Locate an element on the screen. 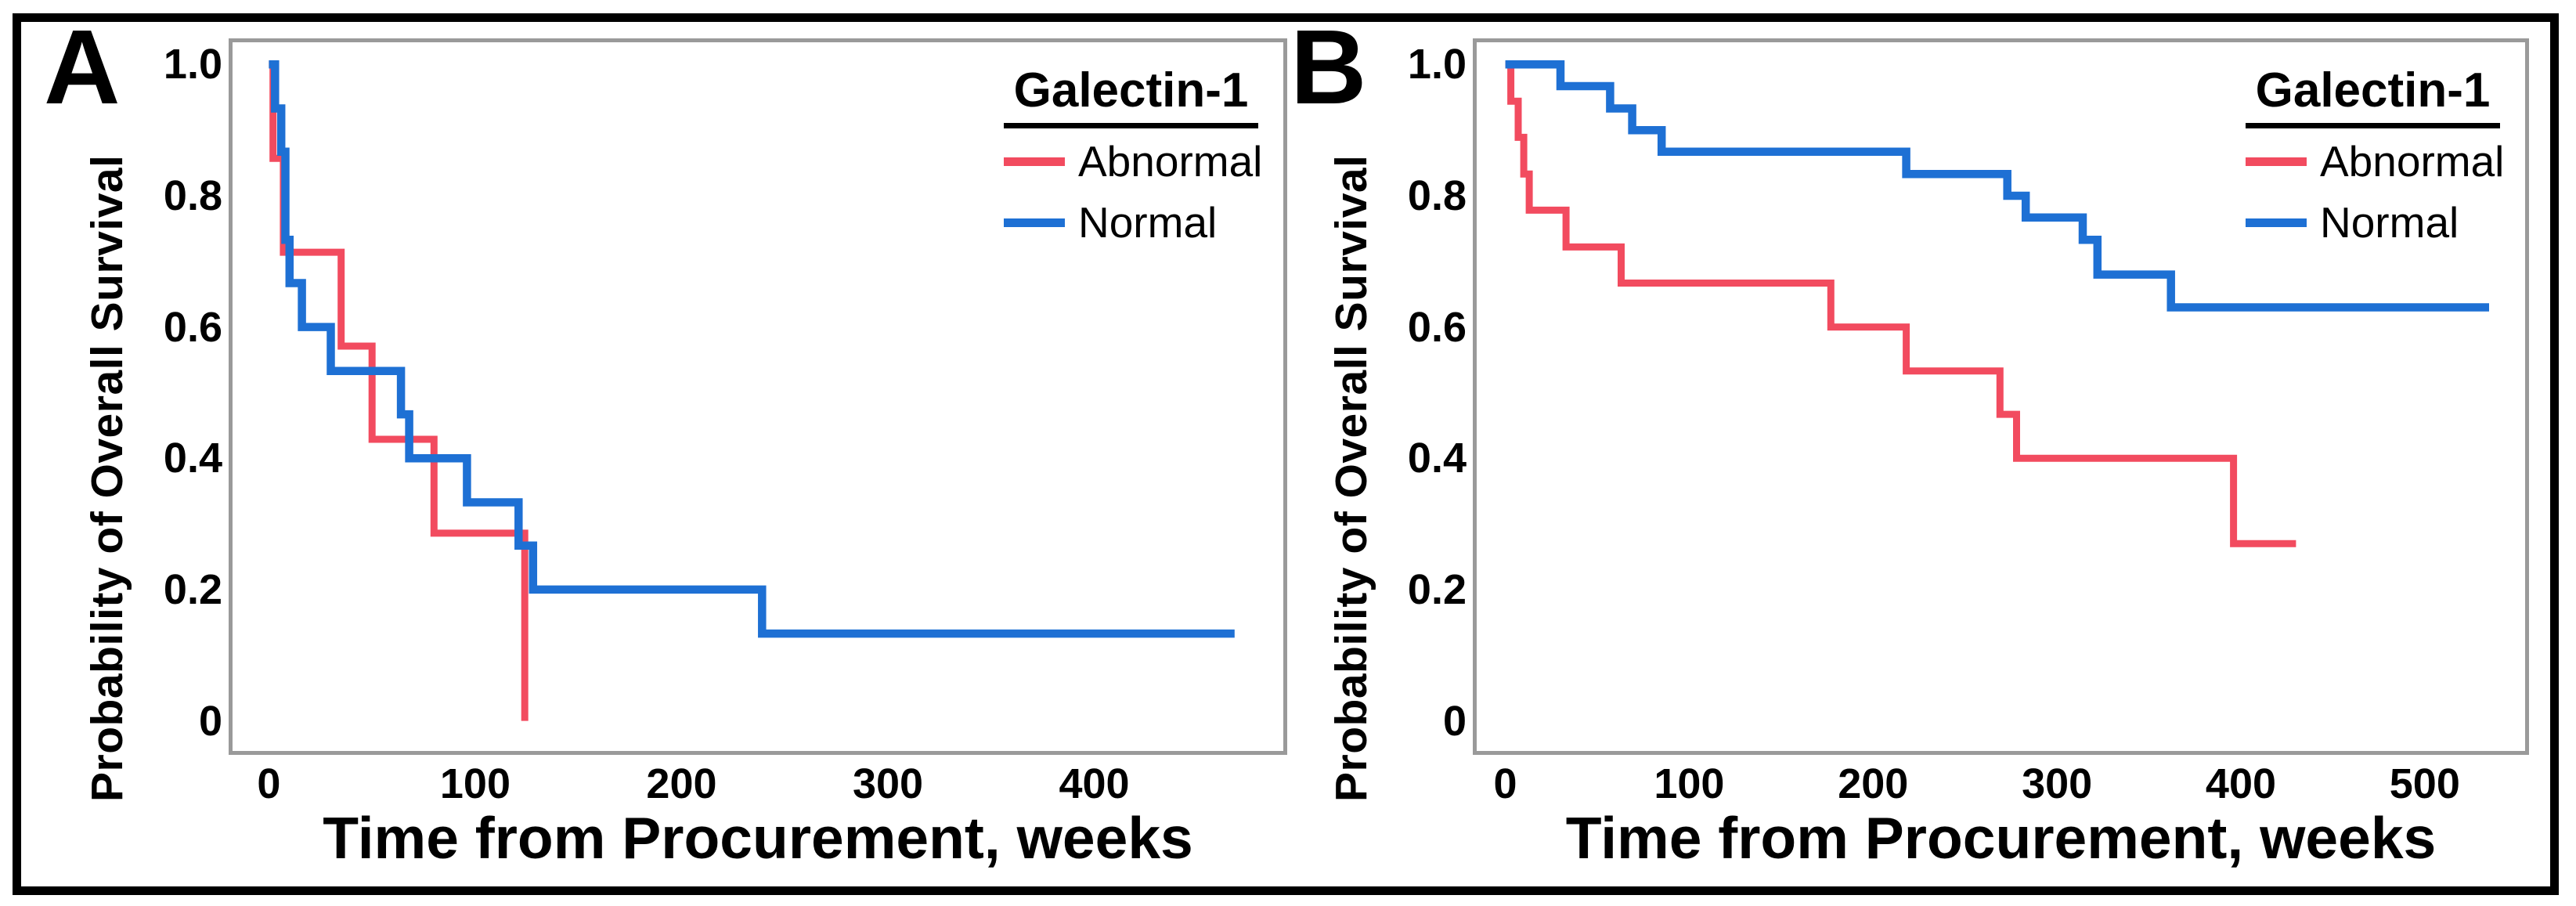  panel-b-label: B is located at coordinates (1329, 67).